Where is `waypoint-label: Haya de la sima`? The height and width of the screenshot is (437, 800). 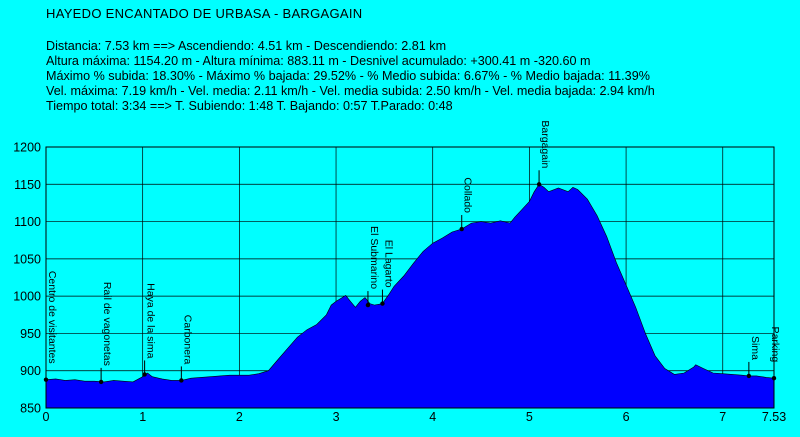
waypoint-label: Haya de la sima is located at coordinates (151, 320).